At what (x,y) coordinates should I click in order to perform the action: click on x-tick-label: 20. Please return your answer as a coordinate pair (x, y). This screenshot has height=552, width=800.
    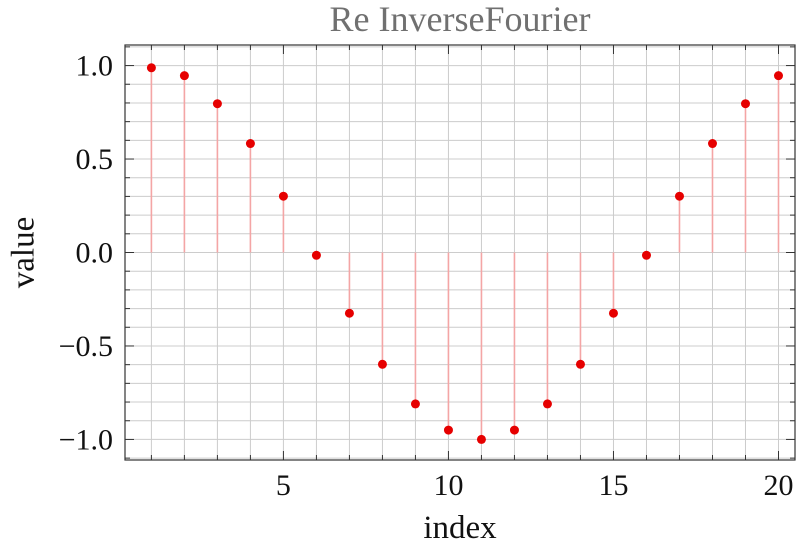
    Looking at the image, I should click on (778, 485).